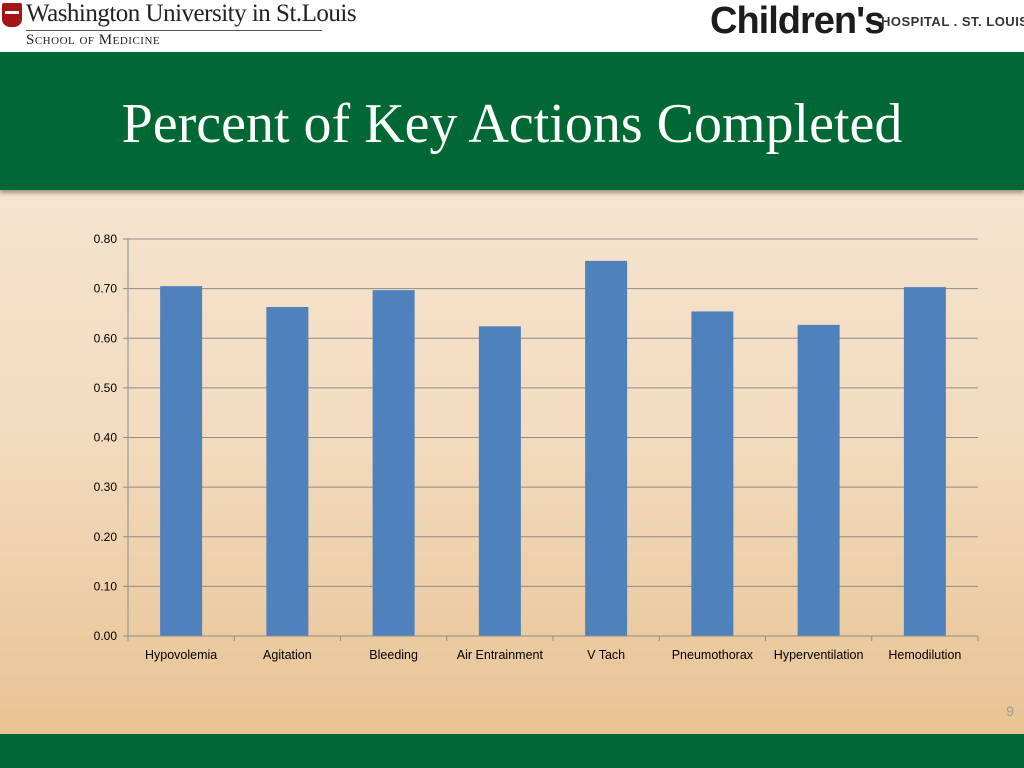 Image resolution: width=1024 pixels, height=768 pixels. I want to click on x-tick-label: V Tach, so click(606, 655).